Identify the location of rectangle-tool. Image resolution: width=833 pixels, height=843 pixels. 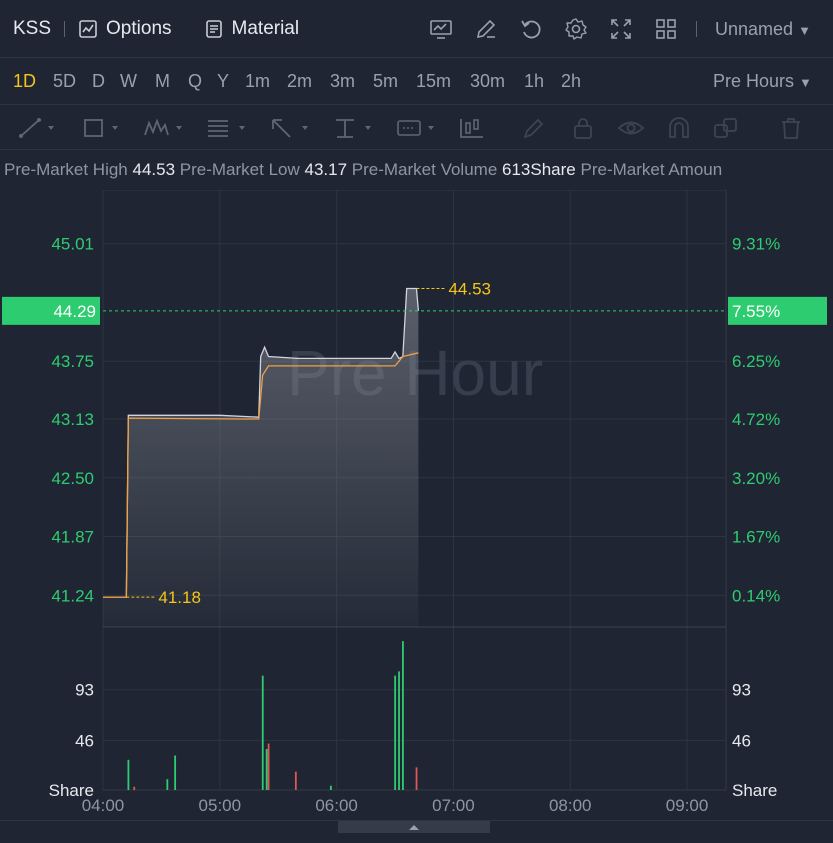
(102, 128).